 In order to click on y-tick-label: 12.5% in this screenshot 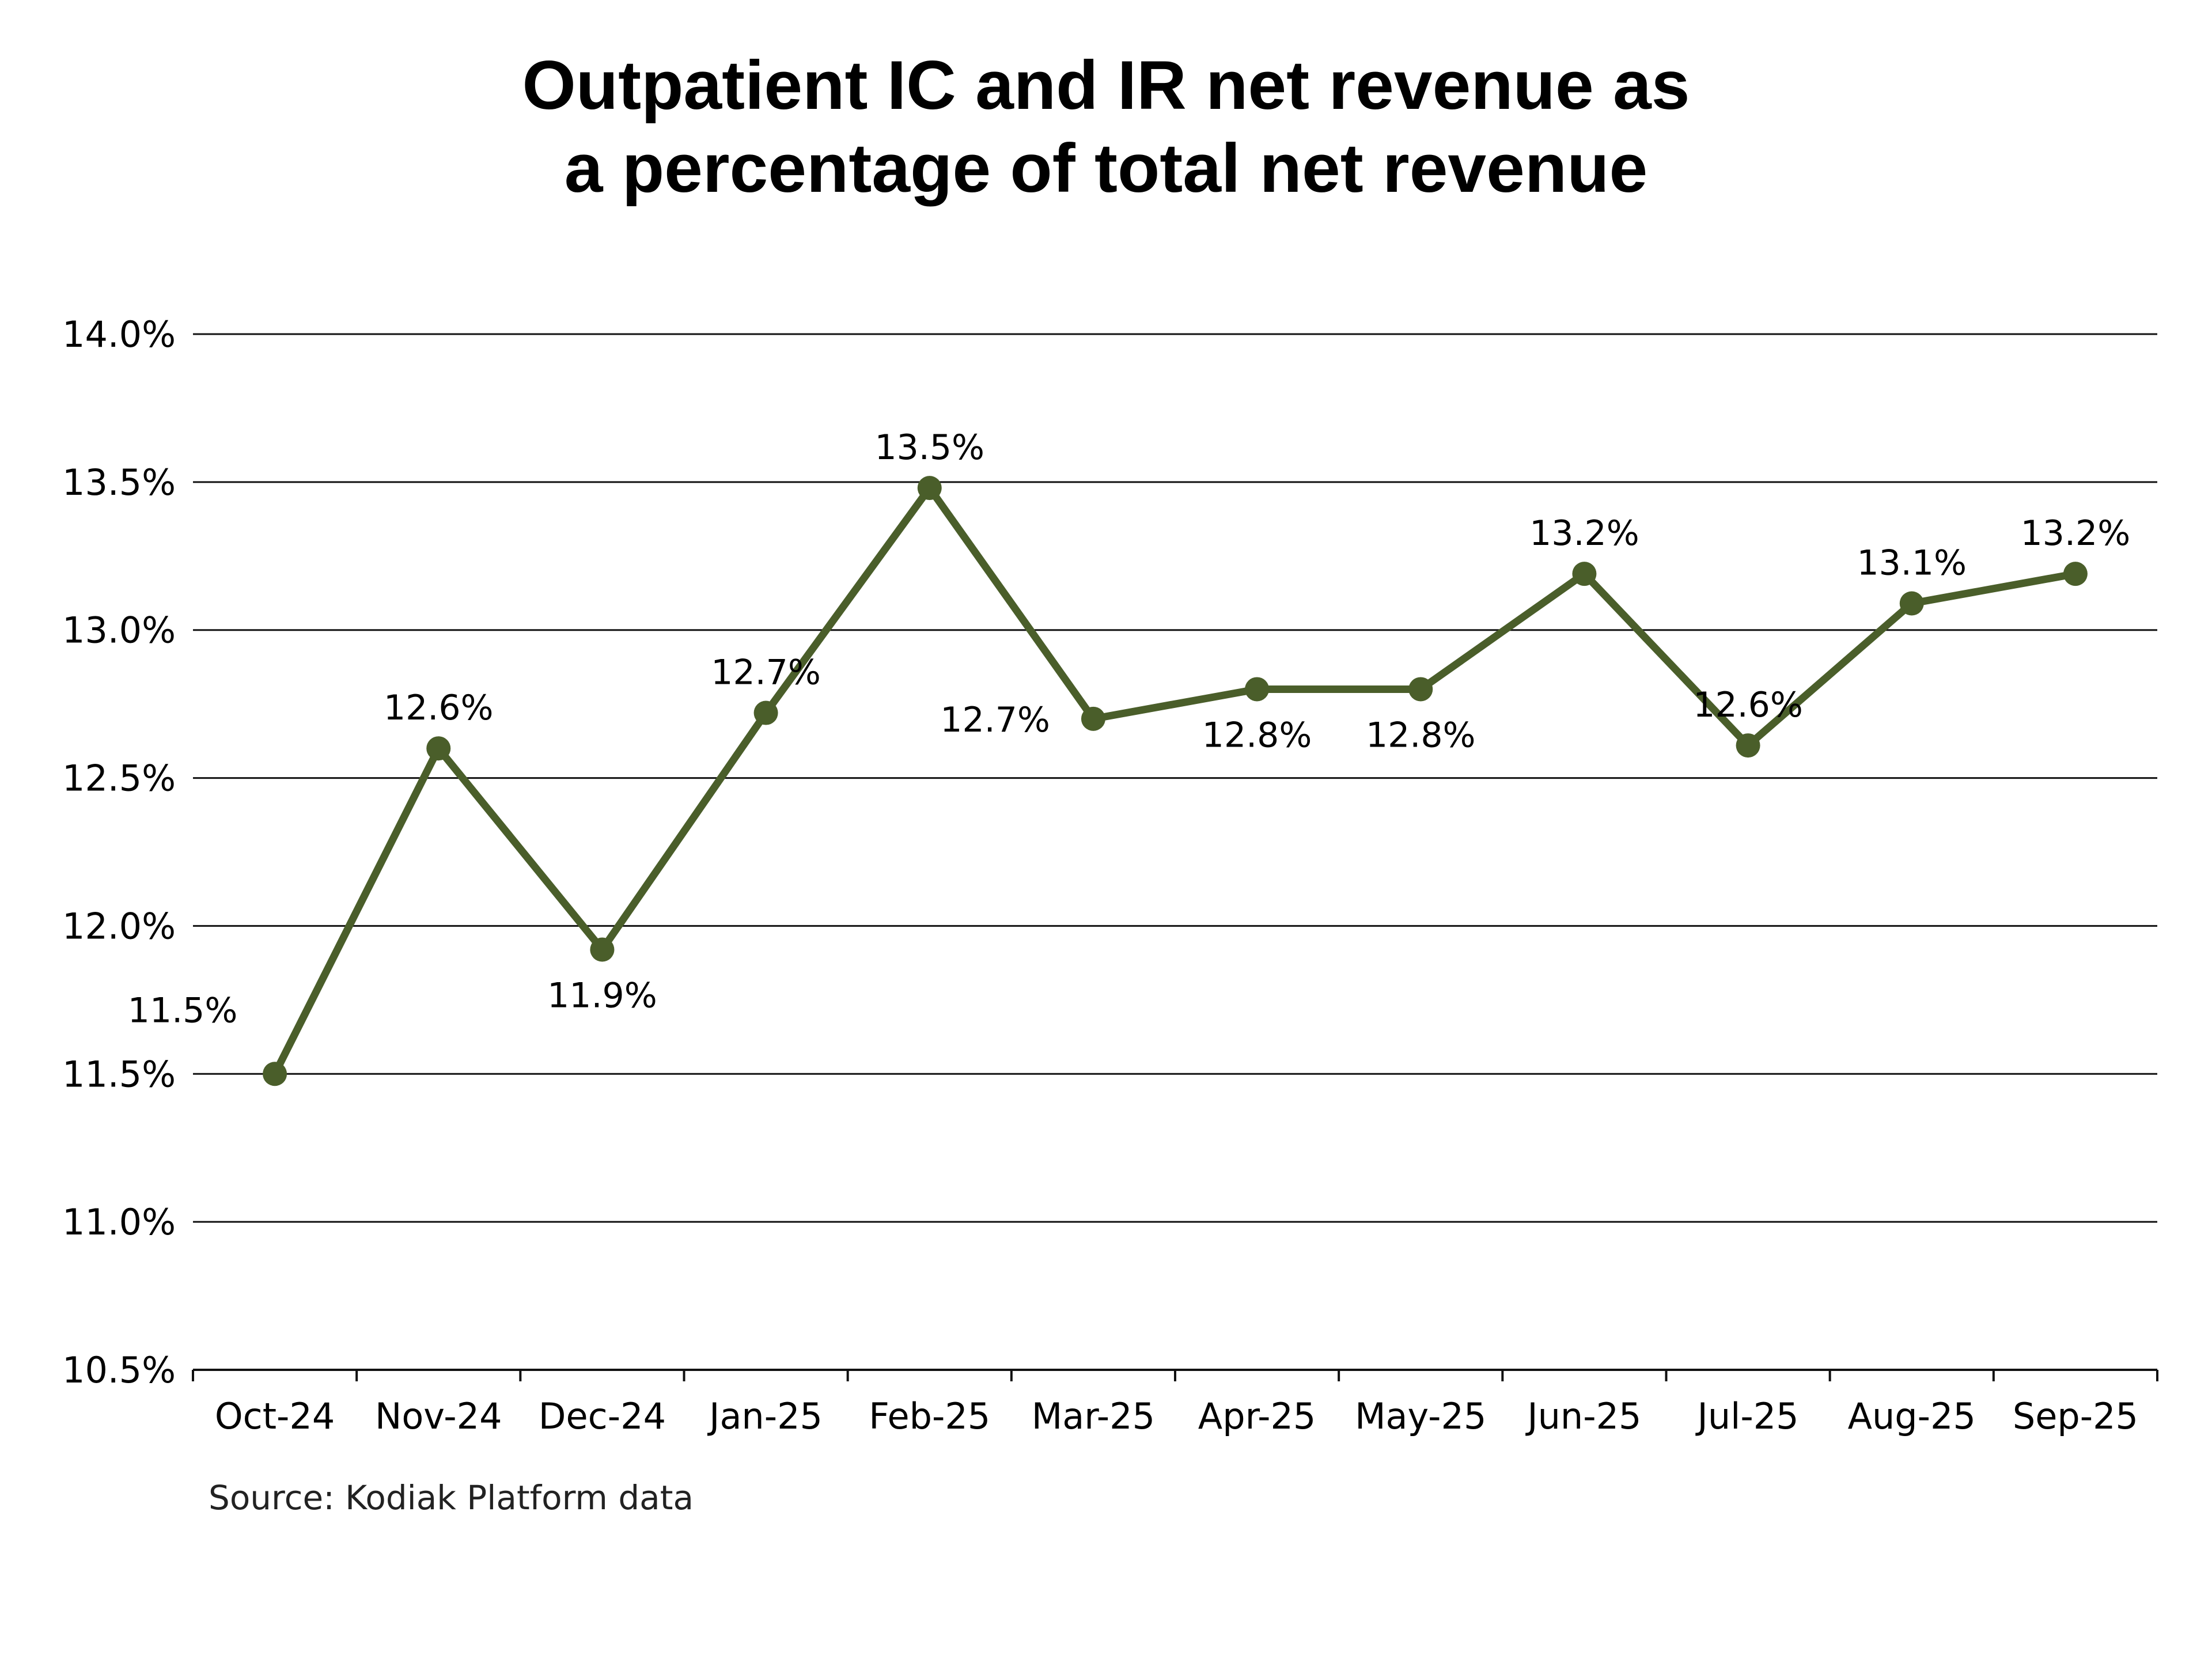, I will do `click(119, 778)`.